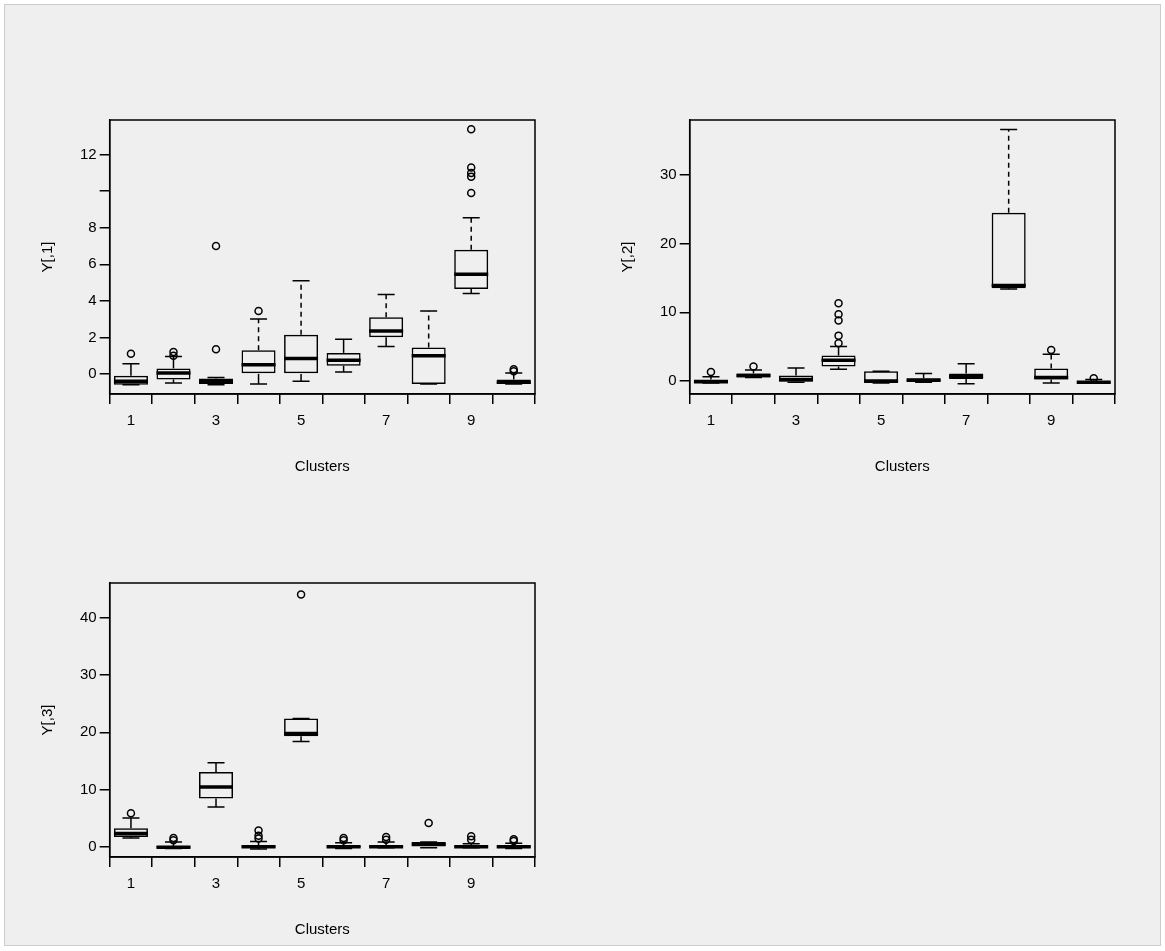 Image resolution: width=1165 pixels, height=951 pixels. Describe the element at coordinates (92, 226) in the screenshot. I see `y-tick-label: 8` at that location.